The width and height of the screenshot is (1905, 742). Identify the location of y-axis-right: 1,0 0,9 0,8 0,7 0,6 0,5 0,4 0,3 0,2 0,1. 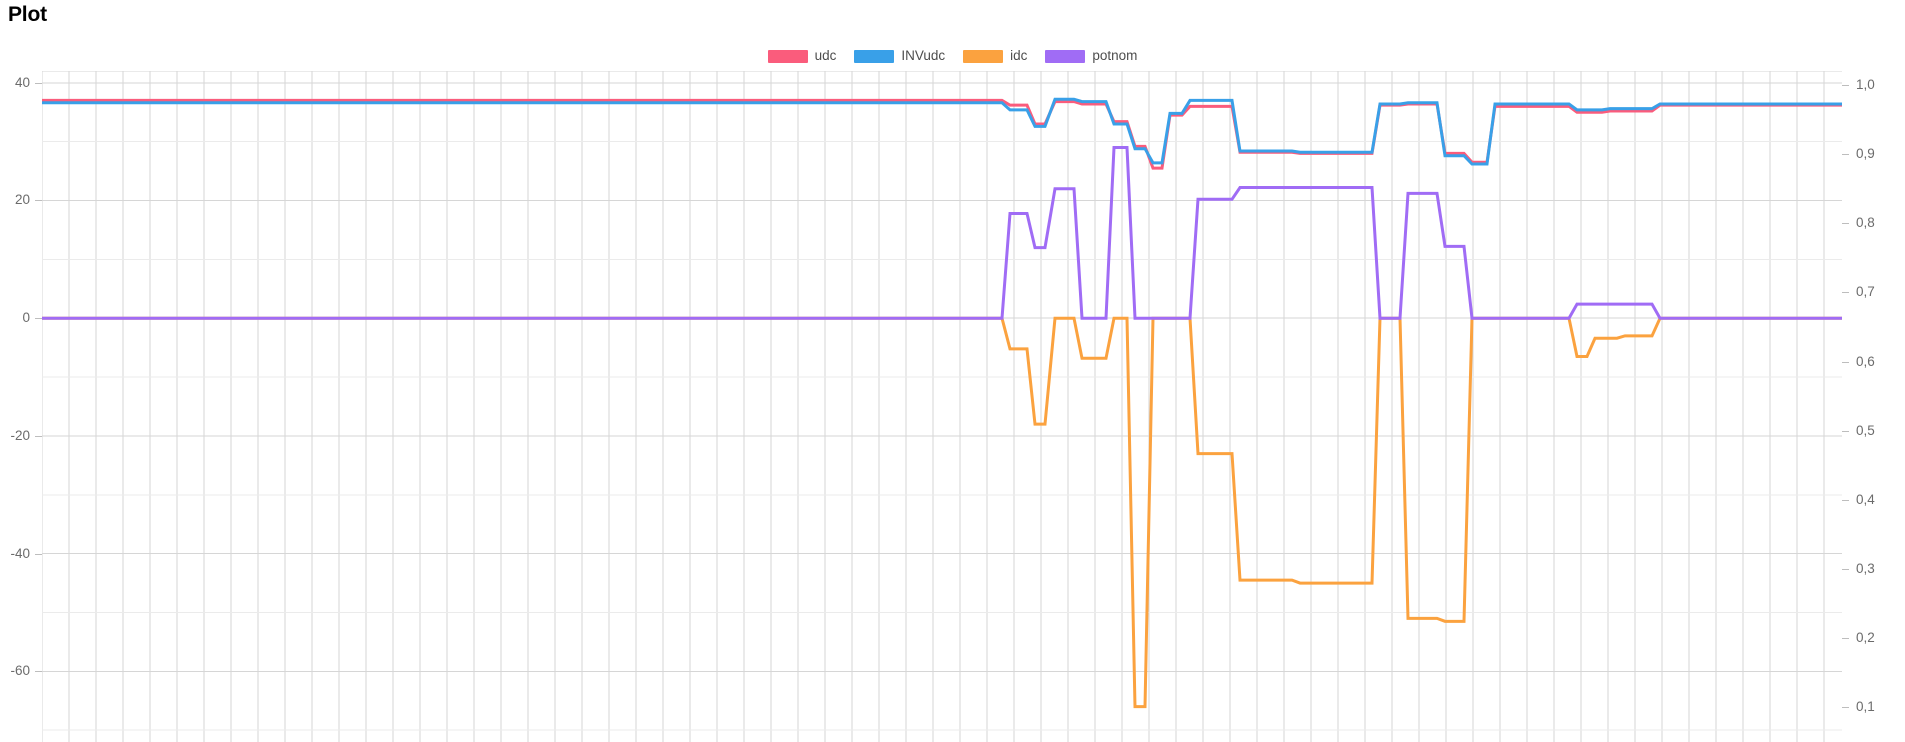
(1873, 406).